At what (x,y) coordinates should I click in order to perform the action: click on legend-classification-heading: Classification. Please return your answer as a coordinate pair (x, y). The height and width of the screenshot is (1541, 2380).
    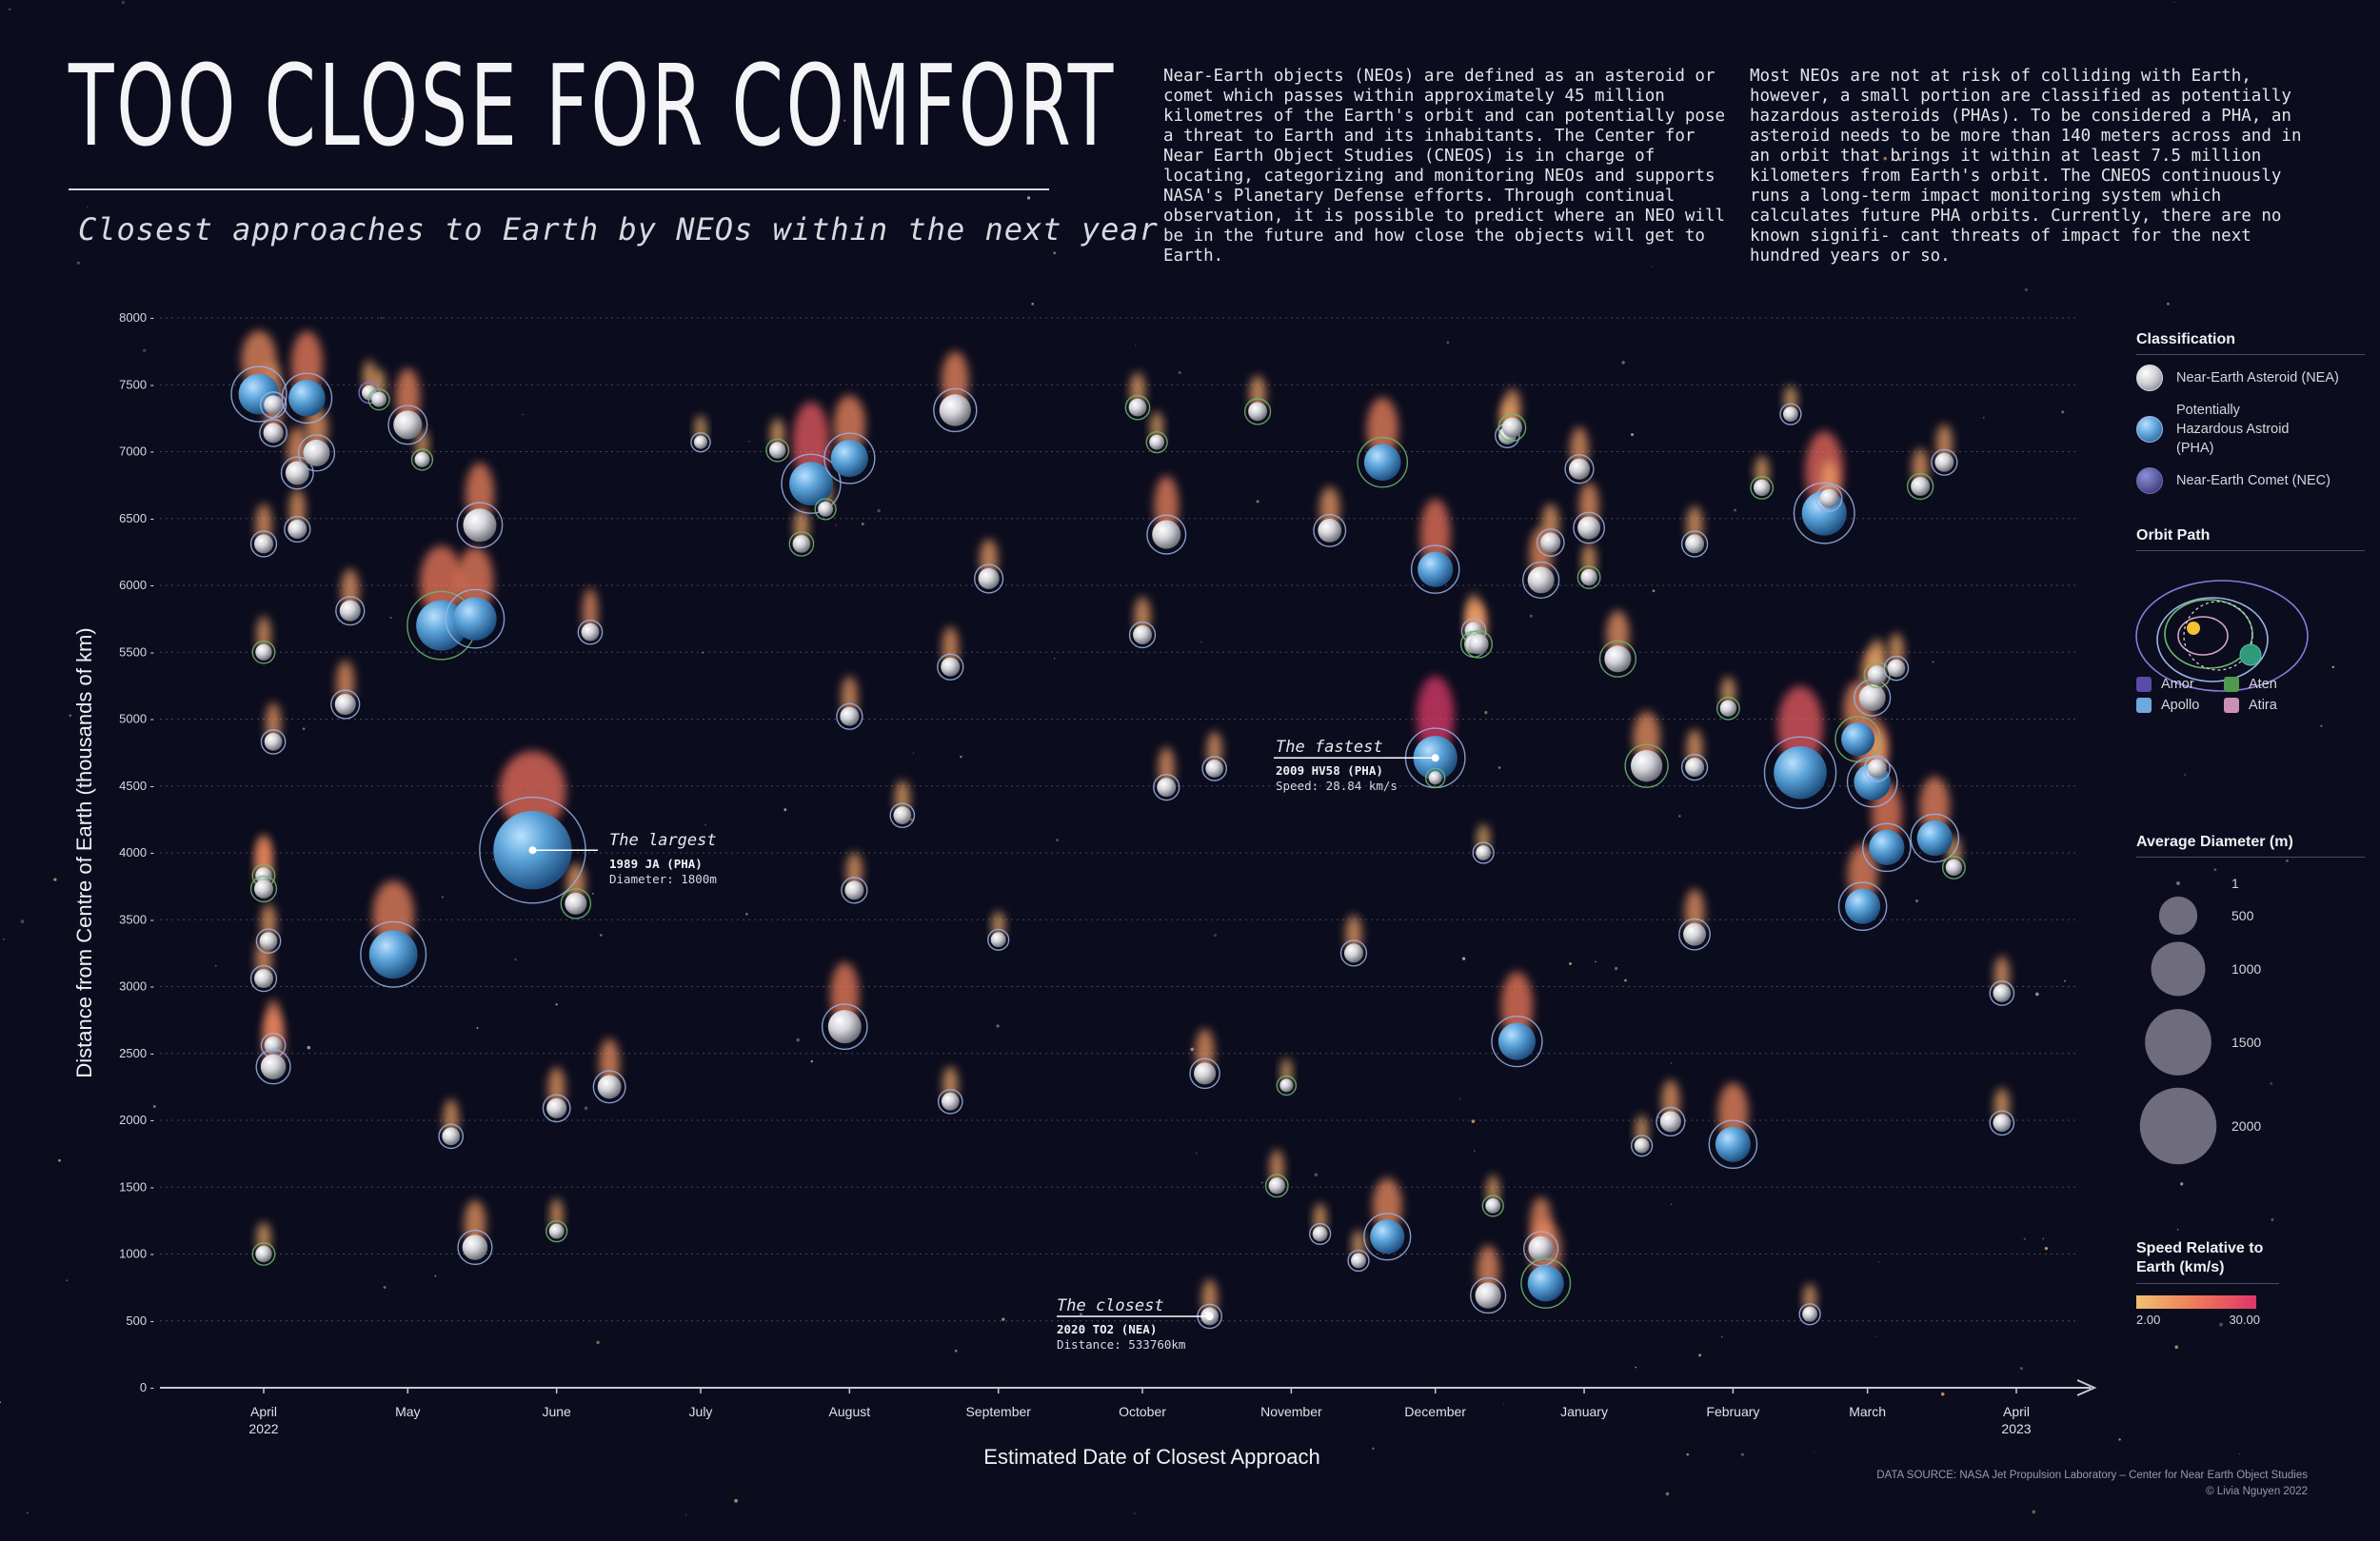
    Looking at the image, I should click on (2250, 343).